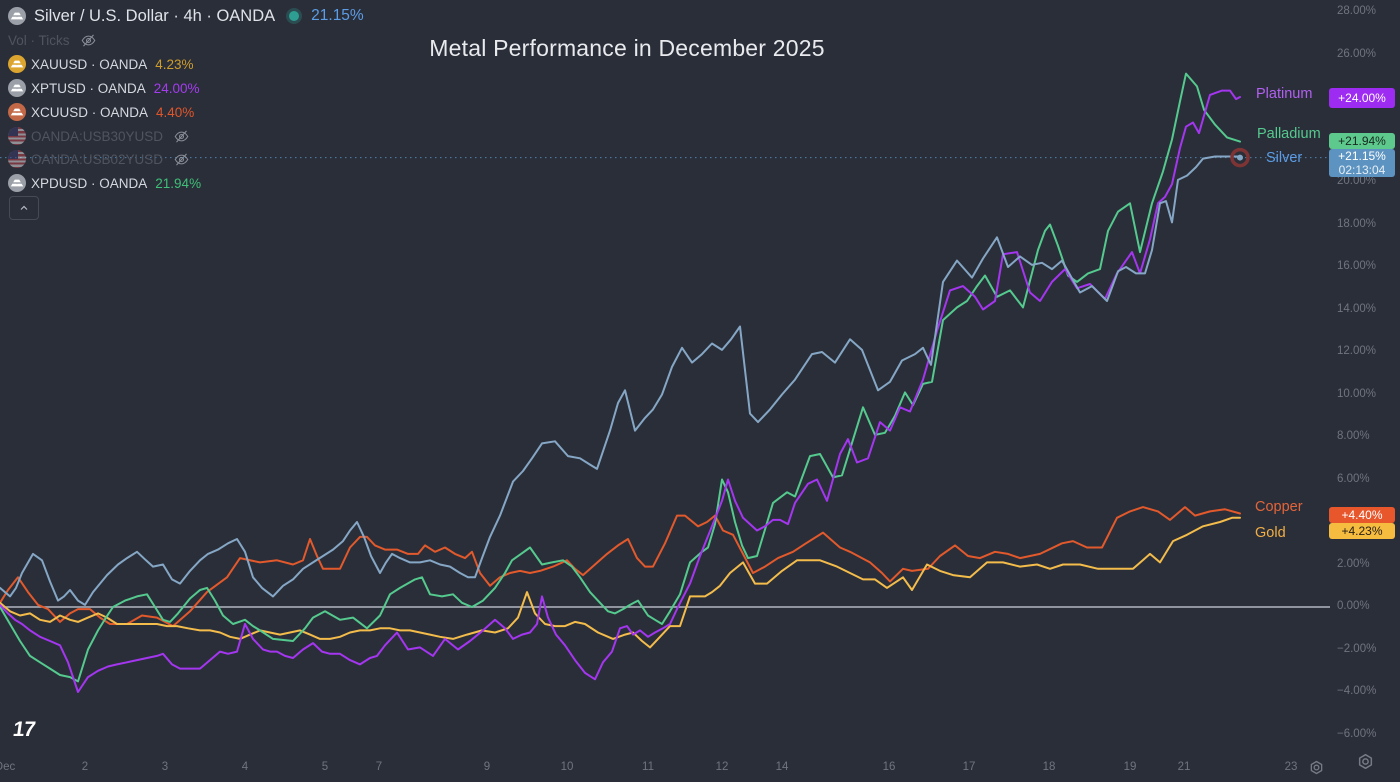 The width and height of the screenshot is (1400, 782). I want to click on time-tick-label: 4, so click(245, 767).